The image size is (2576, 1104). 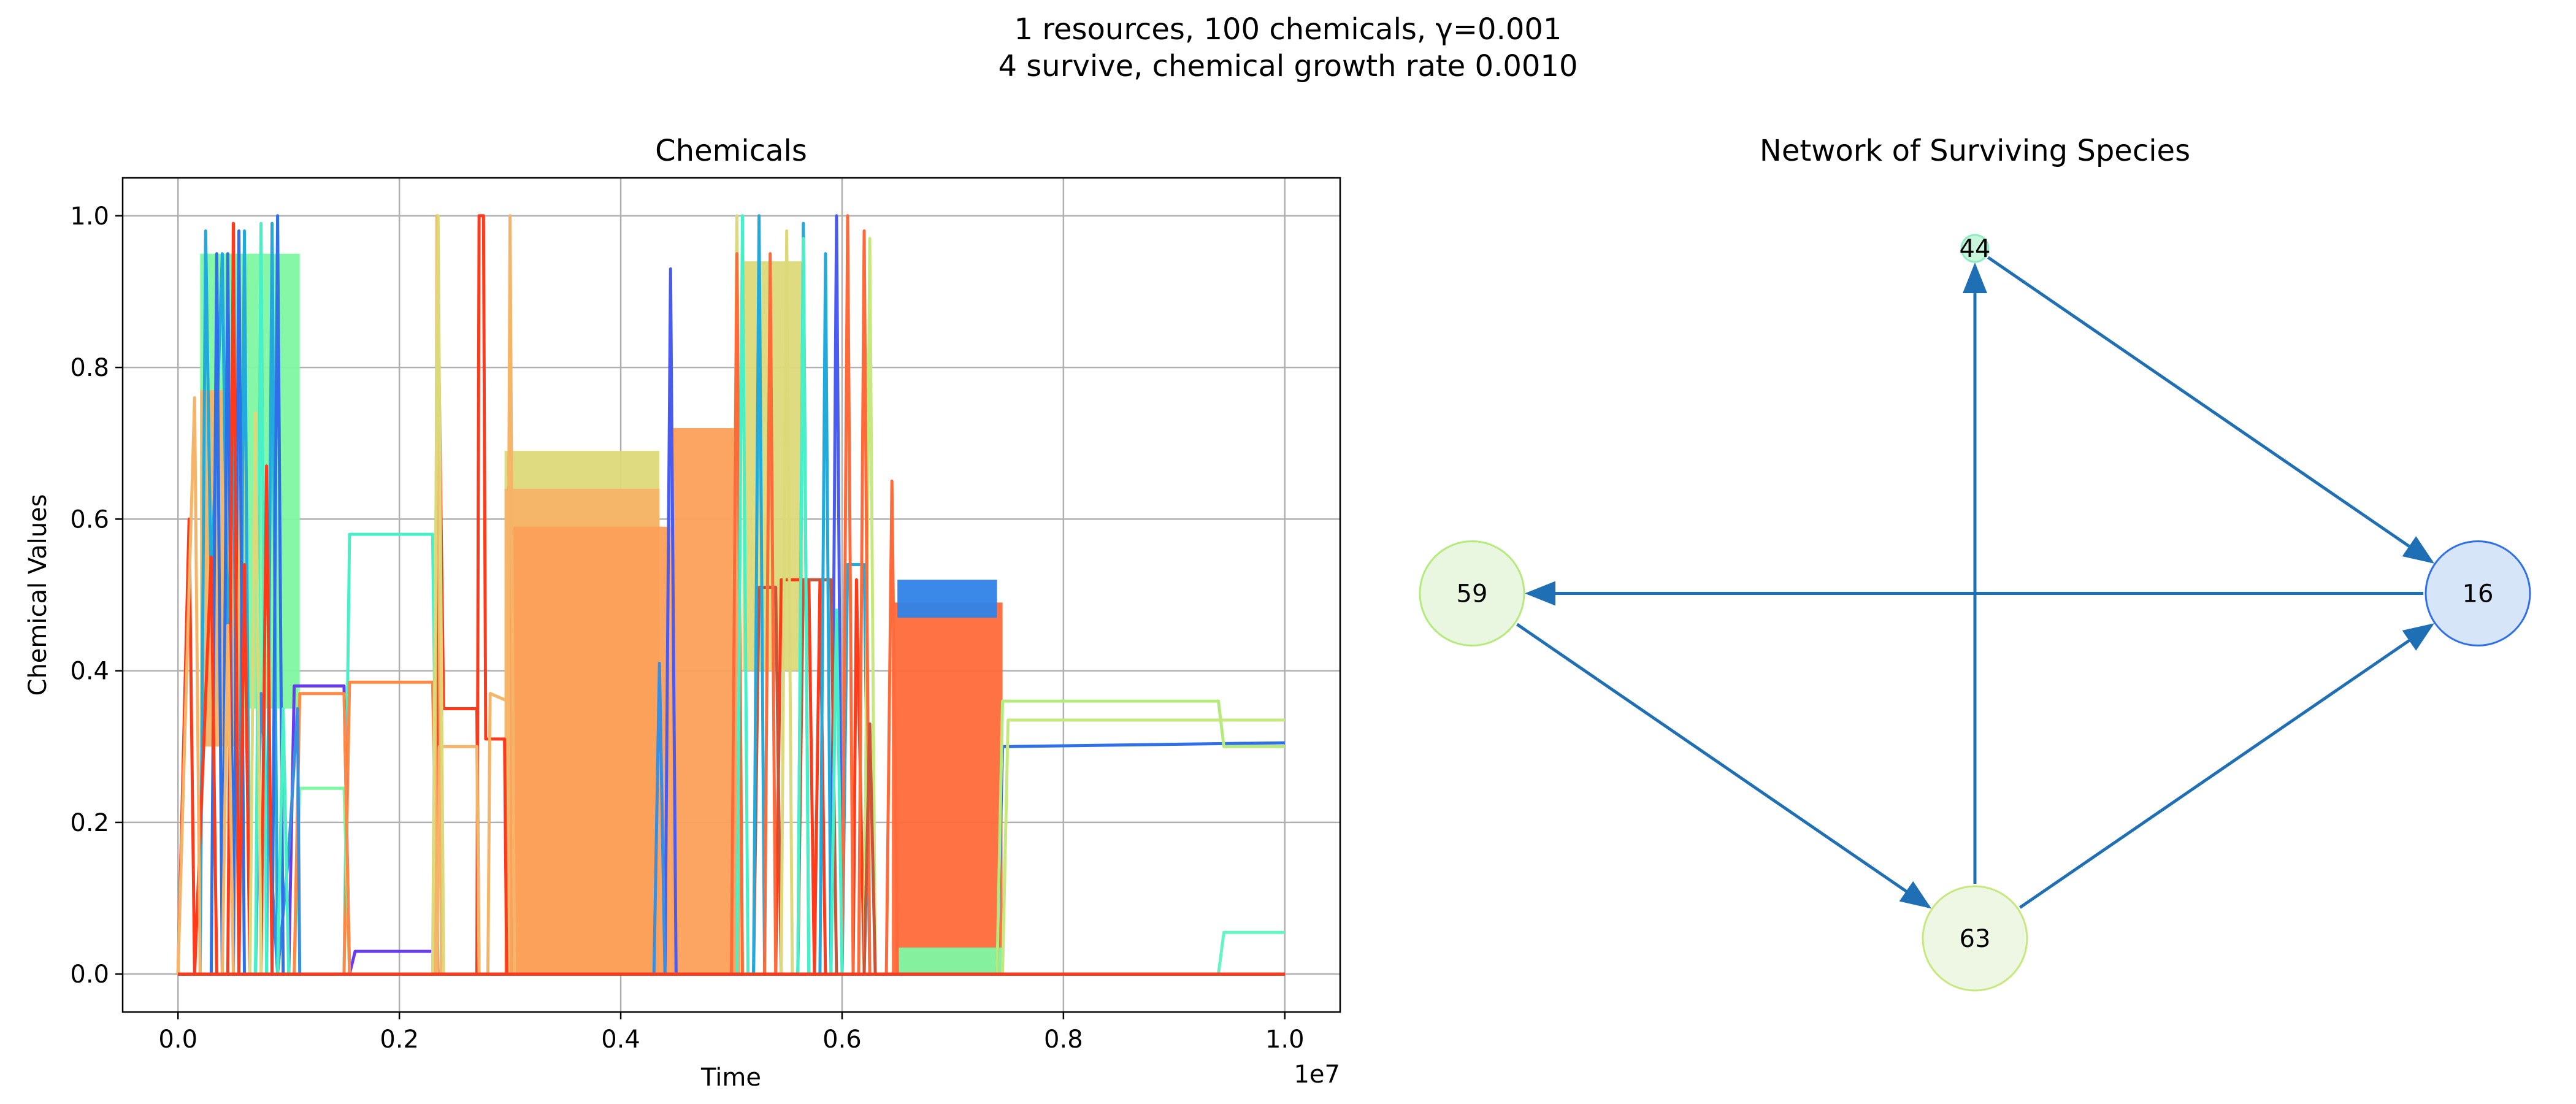 I want to click on y-tick-label: 0.6, so click(x=89, y=519).